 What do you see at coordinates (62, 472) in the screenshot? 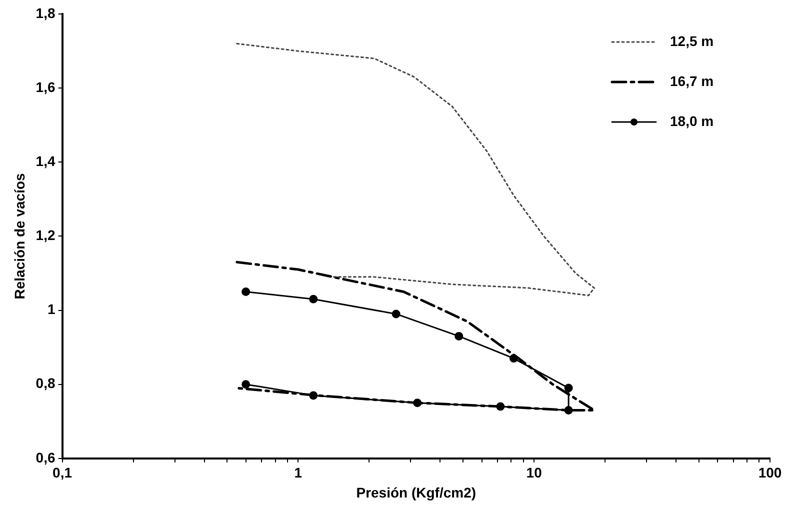
I see `x-tick-label: 0,1` at bounding box center [62, 472].